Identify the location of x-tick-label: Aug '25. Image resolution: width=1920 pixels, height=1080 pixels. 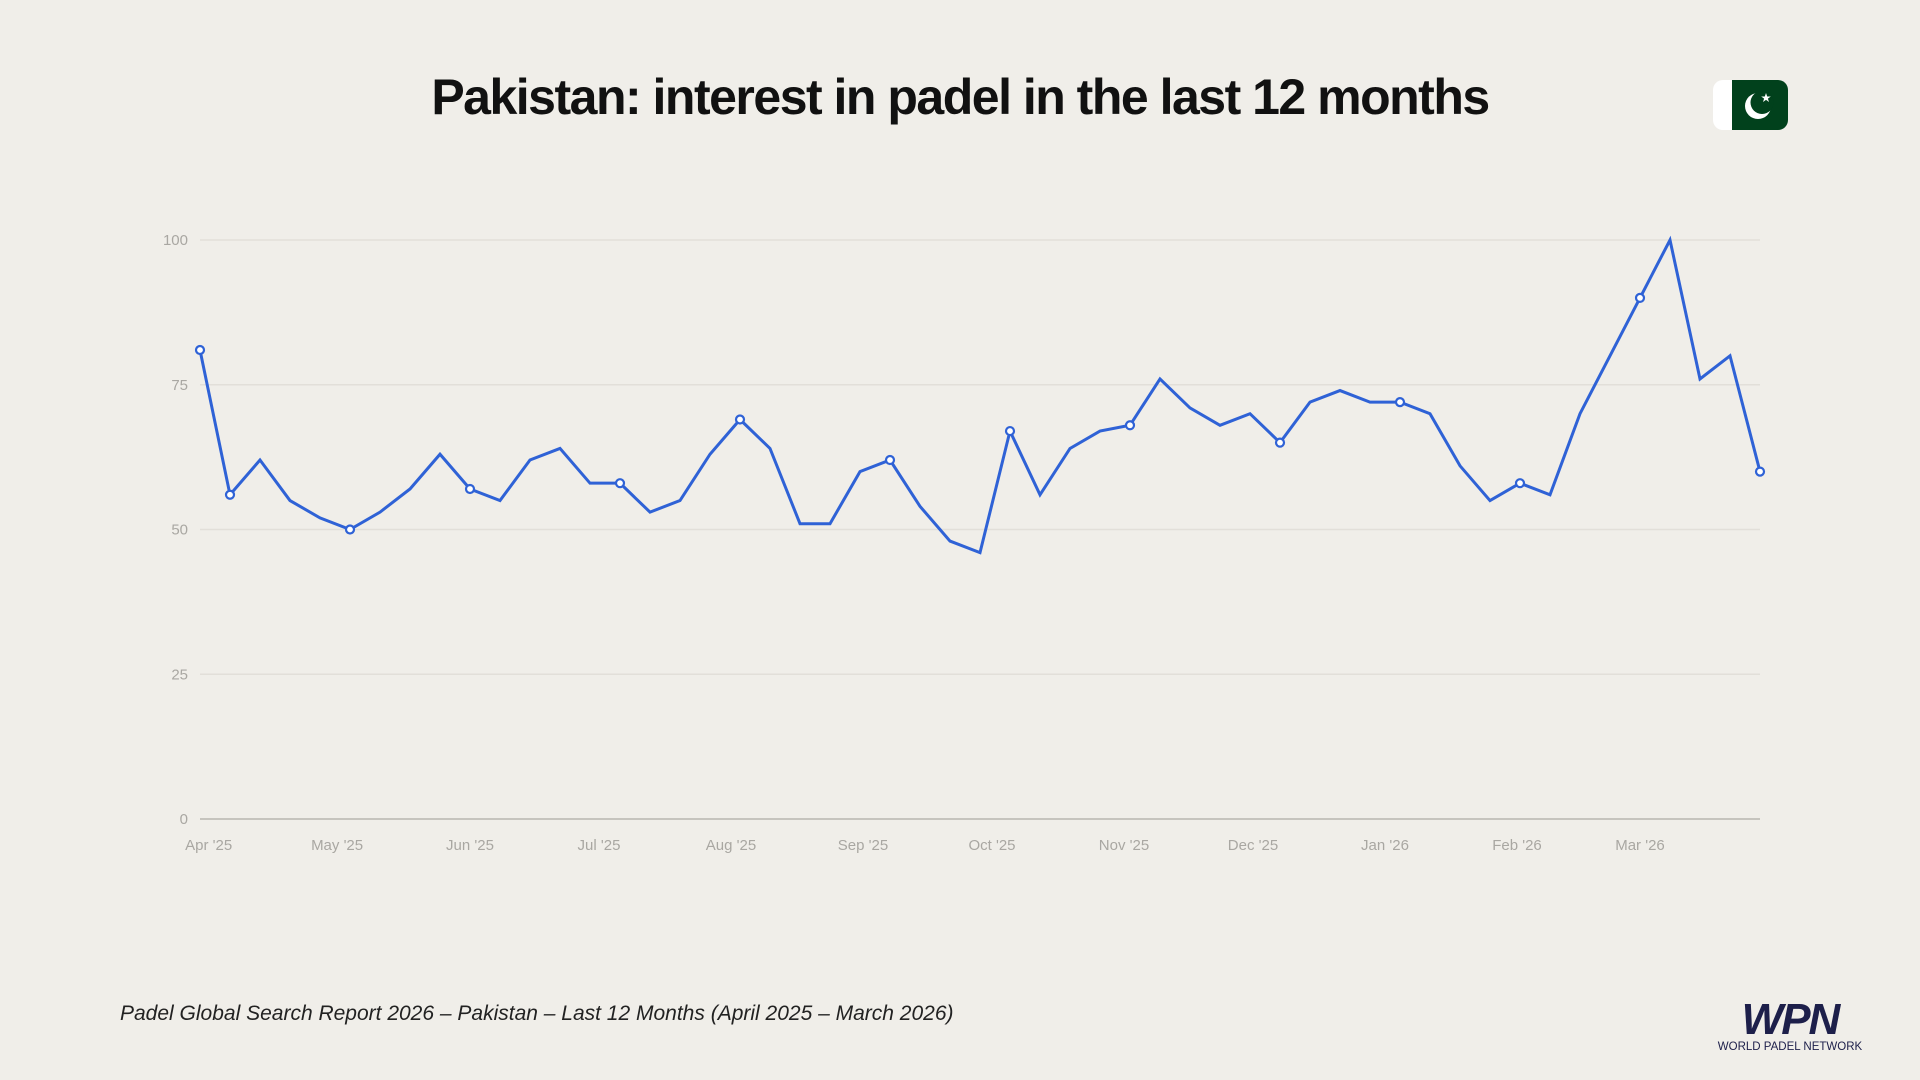
(731, 845).